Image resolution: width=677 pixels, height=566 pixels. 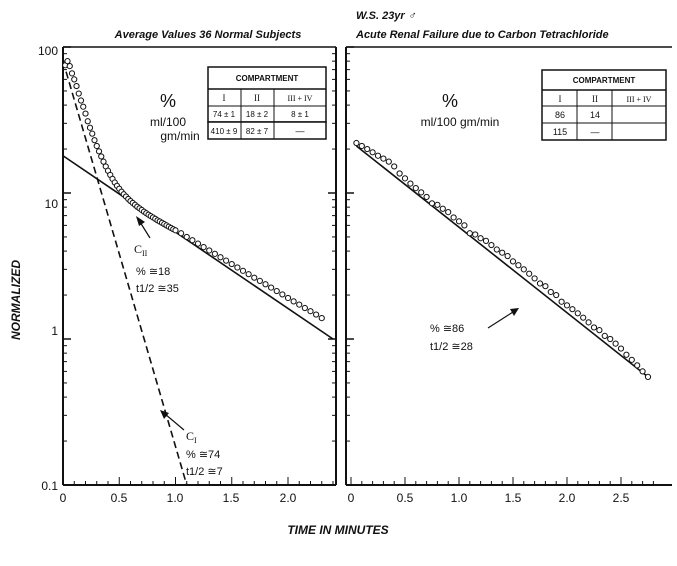 I want to click on left-table-cell: 74 ± 1, so click(x=224, y=114).